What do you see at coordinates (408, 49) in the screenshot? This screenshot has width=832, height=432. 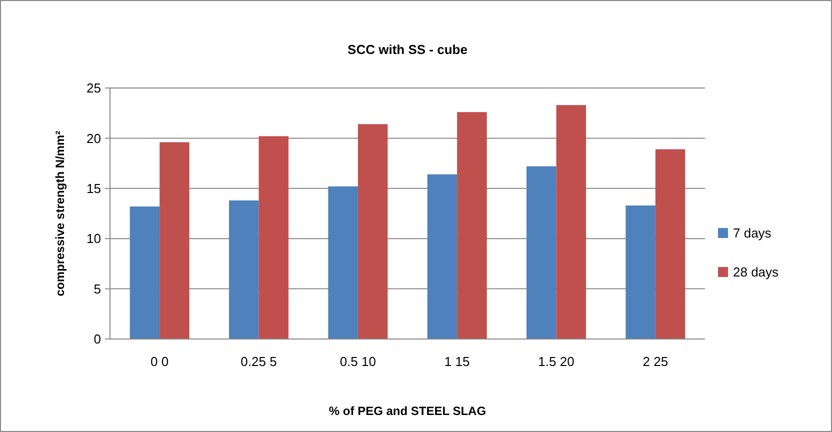 I see `chart-title: SCC with SS - cube` at bounding box center [408, 49].